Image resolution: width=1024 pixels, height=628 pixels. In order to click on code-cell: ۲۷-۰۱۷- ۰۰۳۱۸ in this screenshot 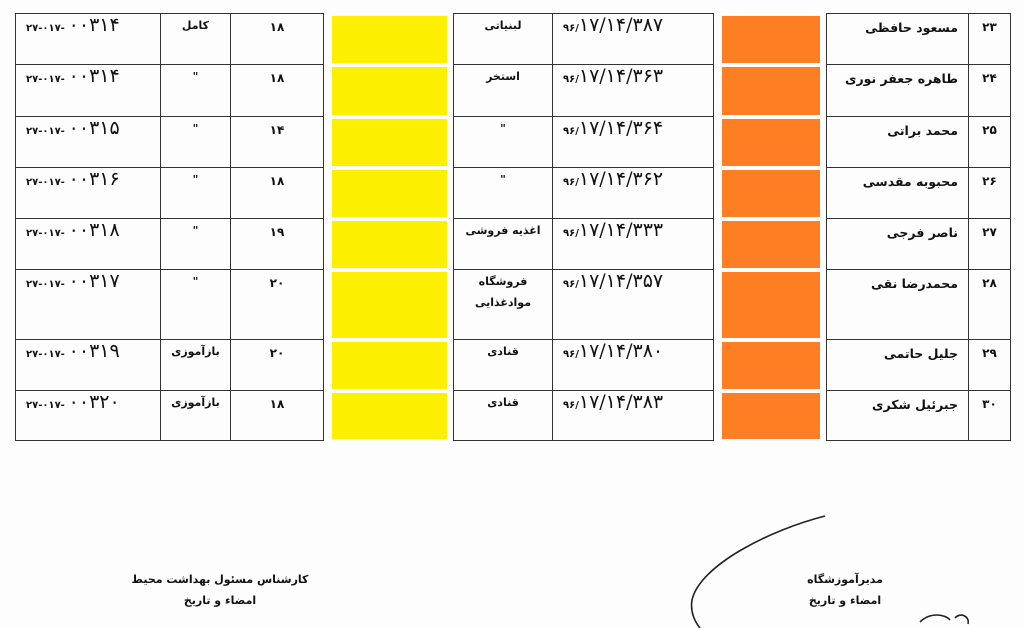, I will do `click(88, 244)`.